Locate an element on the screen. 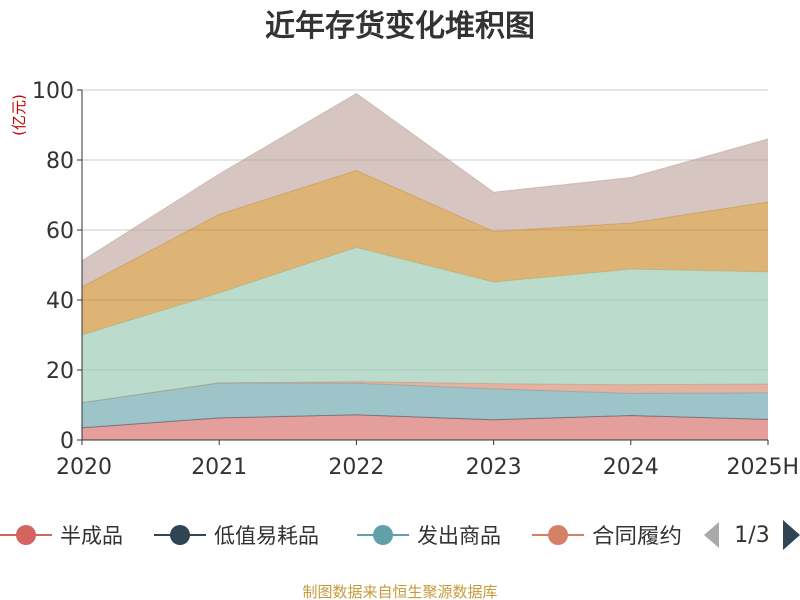 The image size is (800, 600). legend-item: 发出商品 is located at coordinates (429, 536).